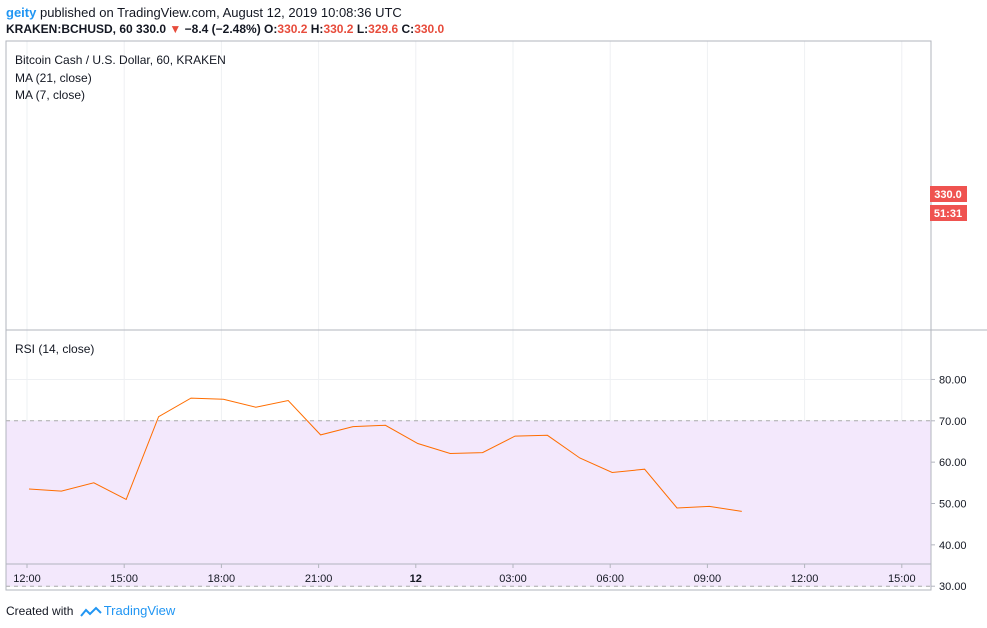  I want to click on close-label: C:, so click(408, 29).